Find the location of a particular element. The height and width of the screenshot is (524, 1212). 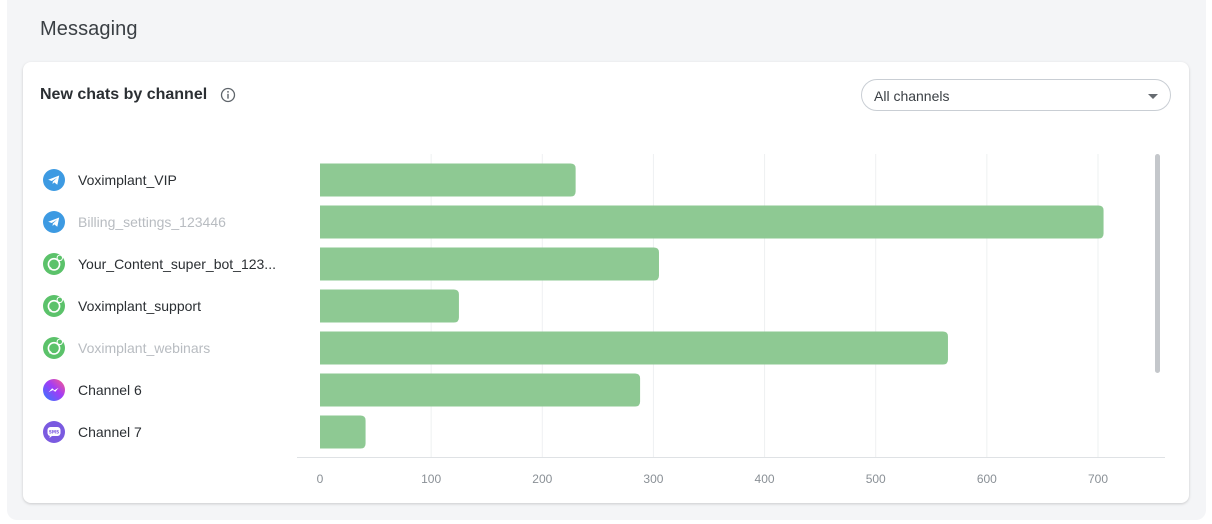

channel-label: Channel 7 is located at coordinates (110, 432).